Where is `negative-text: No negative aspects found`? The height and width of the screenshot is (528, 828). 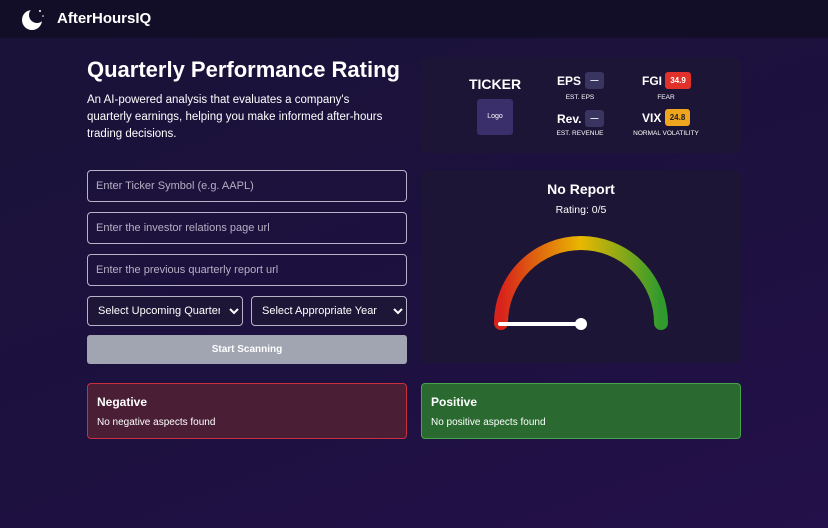
negative-text: No negative aspects found is located at coordinates (156, 422).